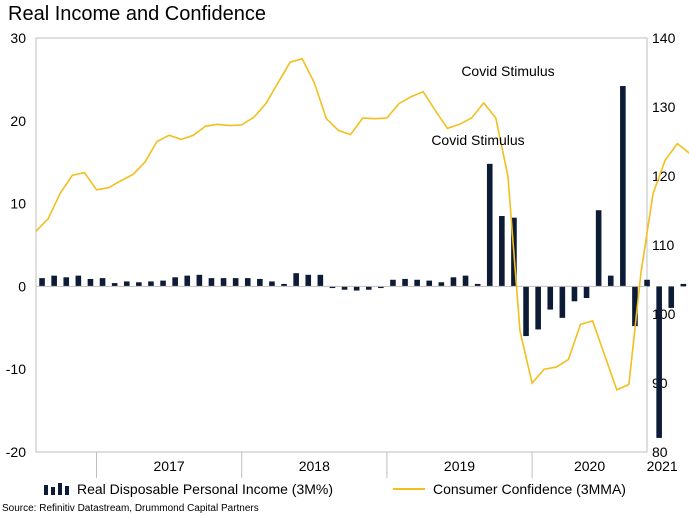  I want to click on right-tick-label: 110, so click(663, 245).